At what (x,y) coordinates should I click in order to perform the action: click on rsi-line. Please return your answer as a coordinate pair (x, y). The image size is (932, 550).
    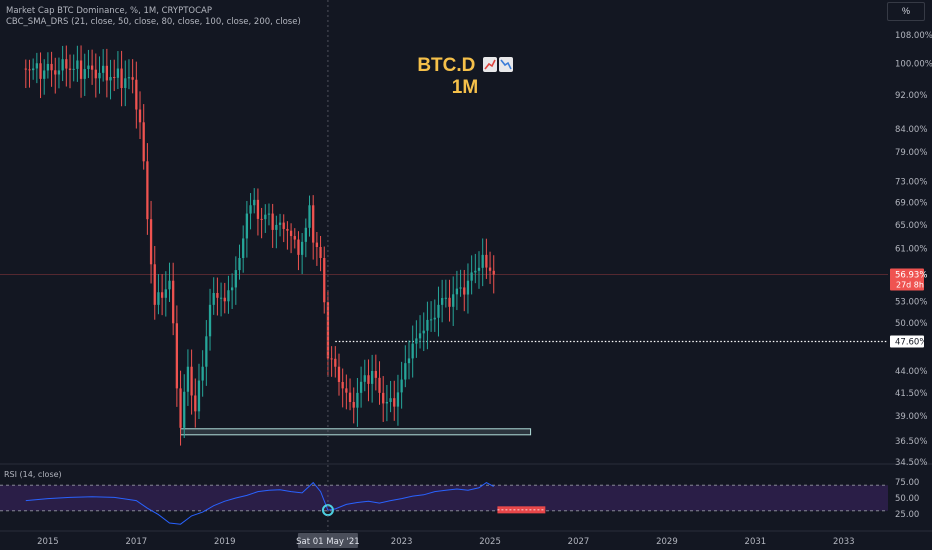
    Looking at the image, I should click on (259, 503).